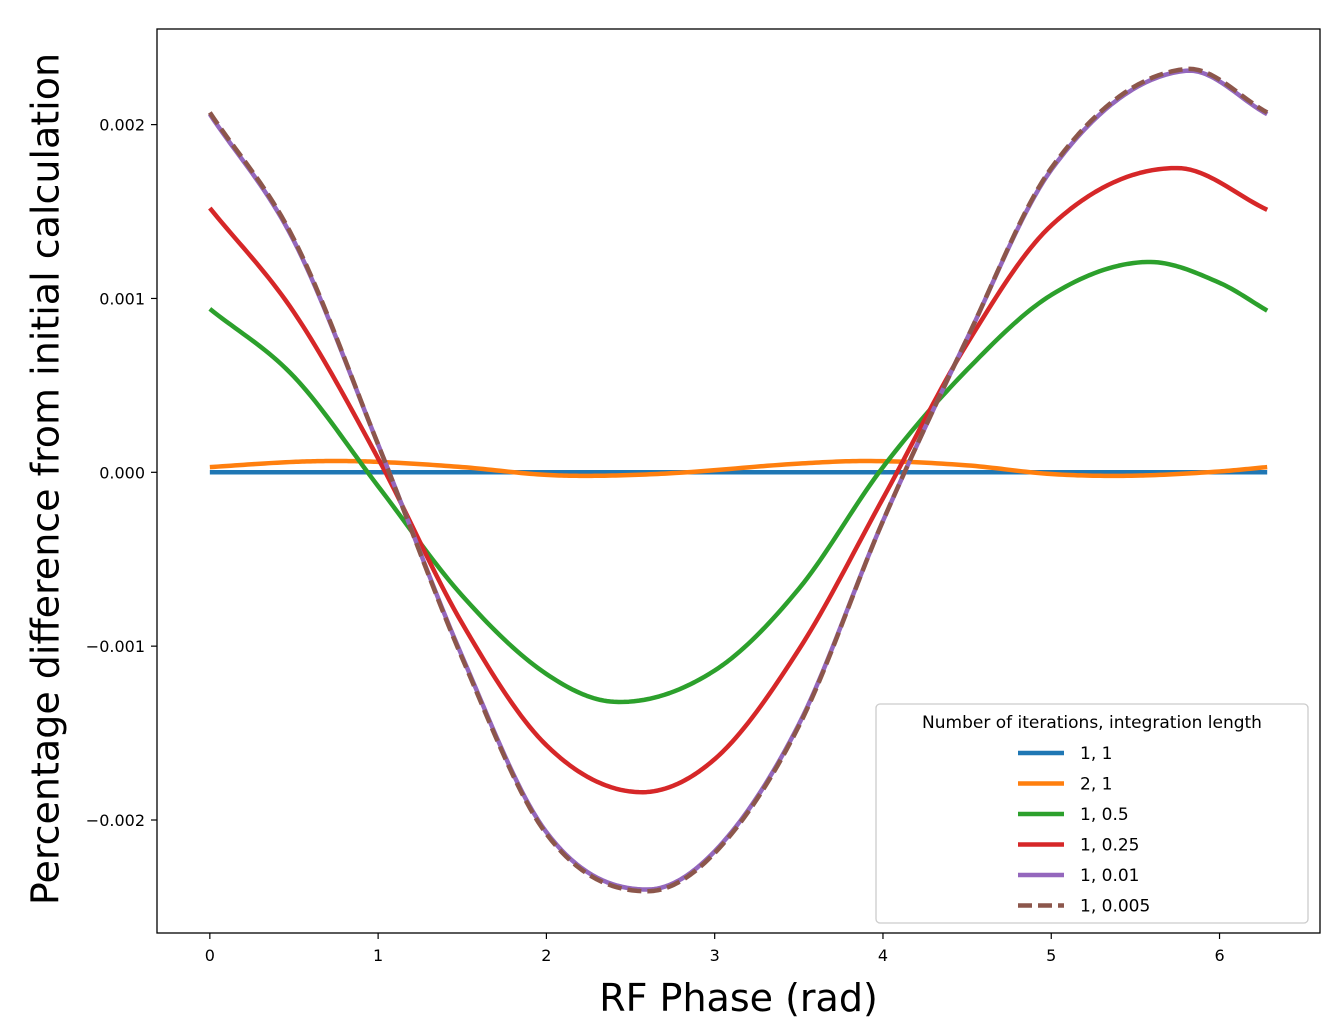  What do you see at coordinates (1051, 955) in the screenshot?
I see `x-tick-label: 5` at bounding box center [1051, 955].